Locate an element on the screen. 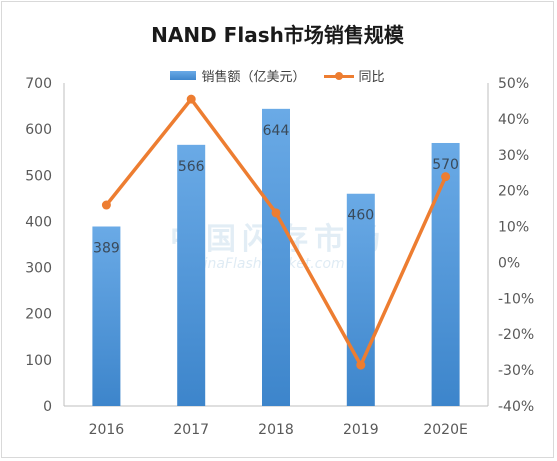  yoy-point-2016 is located at coordinates (106, 205).